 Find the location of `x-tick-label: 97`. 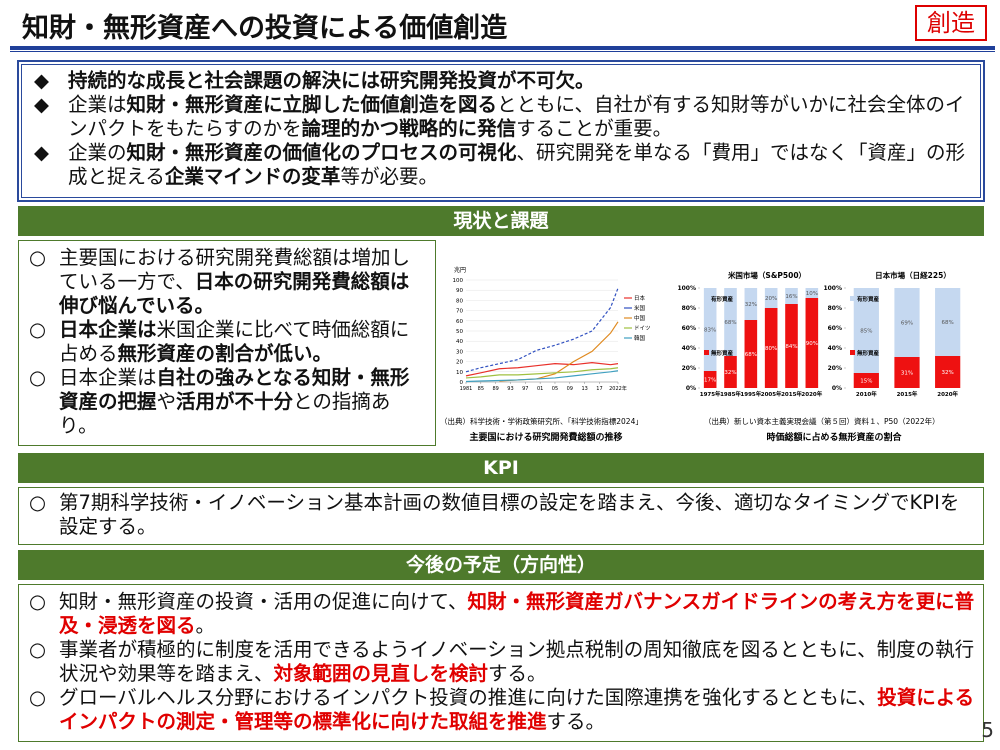

x-tick-label: 97 is located at coordinates (525, 389).